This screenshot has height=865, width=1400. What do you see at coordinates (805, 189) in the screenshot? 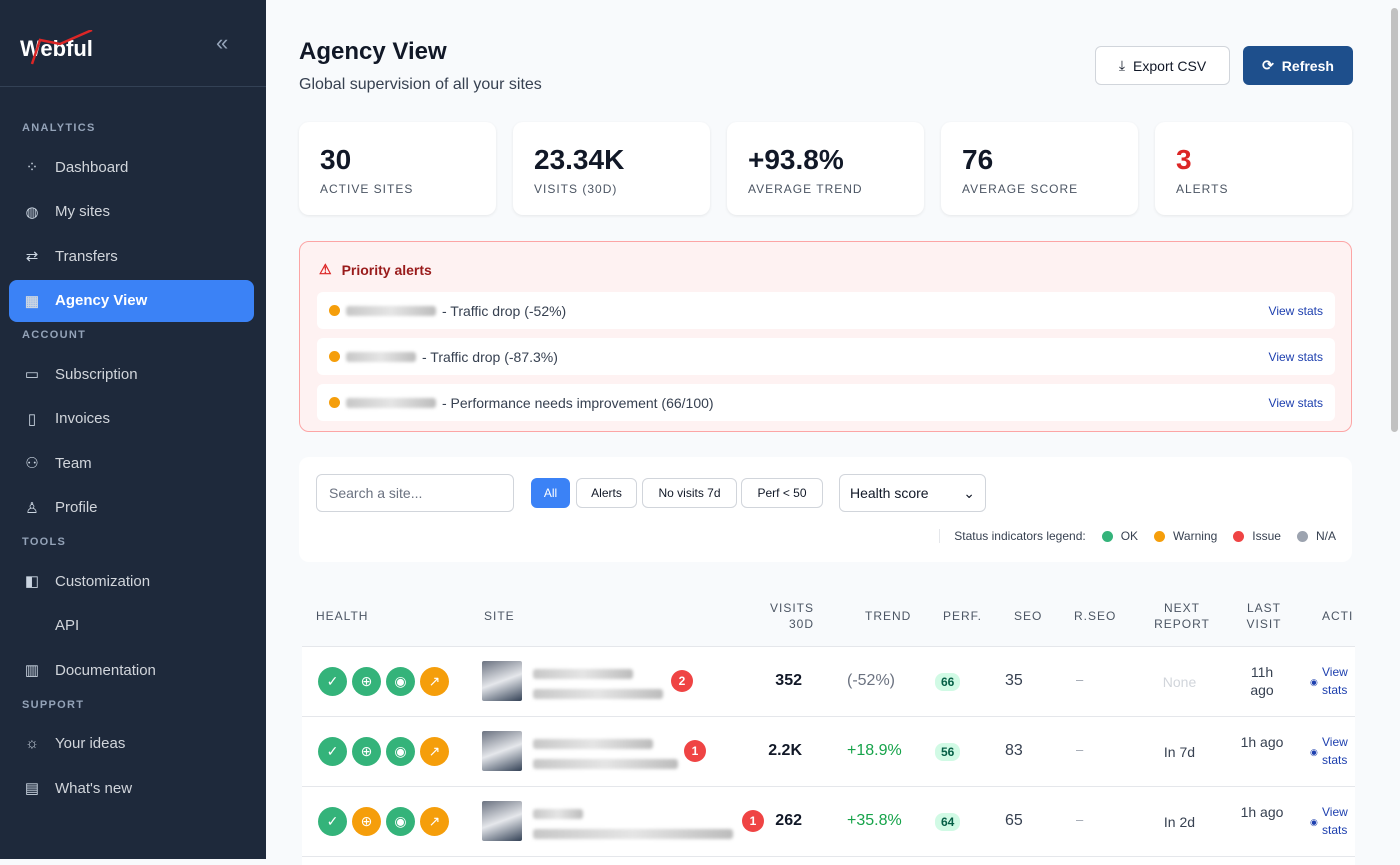
I see `stat-label: AVERAGE TREND` at bounding box center [805, 189].